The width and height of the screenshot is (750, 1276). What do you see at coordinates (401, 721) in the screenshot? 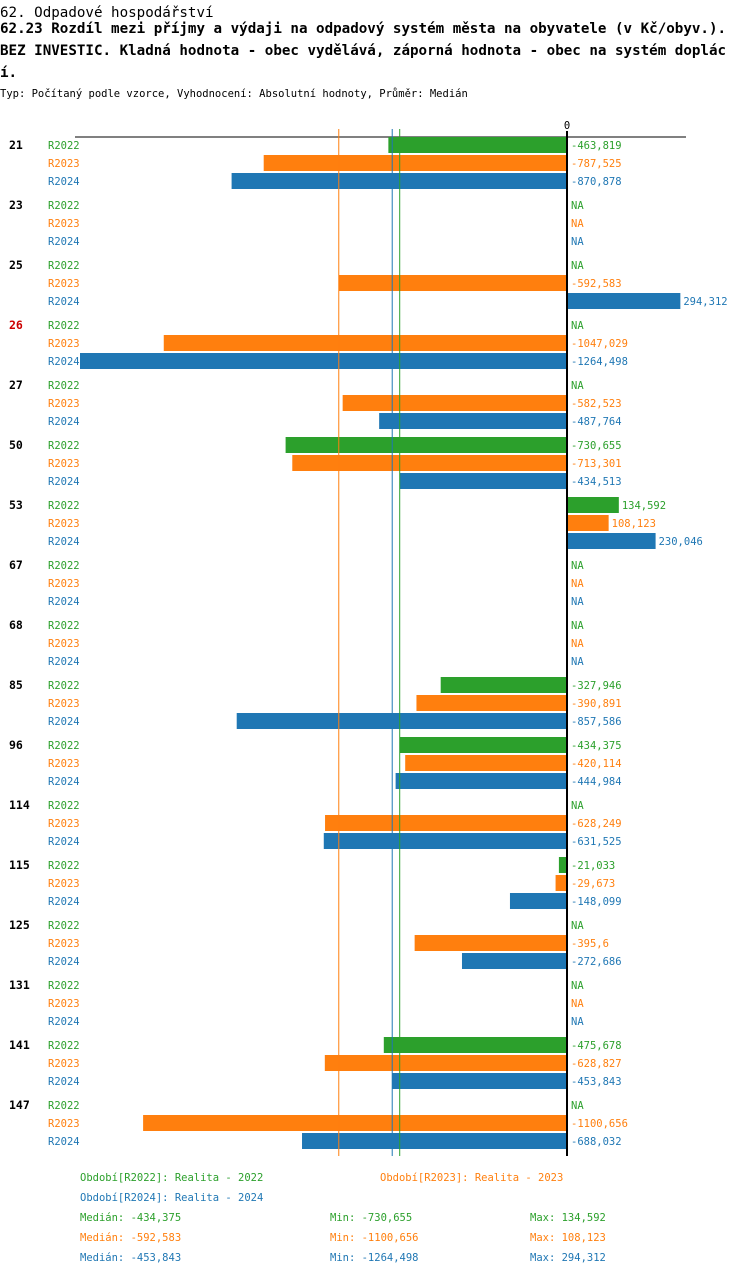
I see `bar-85-r2024` at bounding box center [401, 721].